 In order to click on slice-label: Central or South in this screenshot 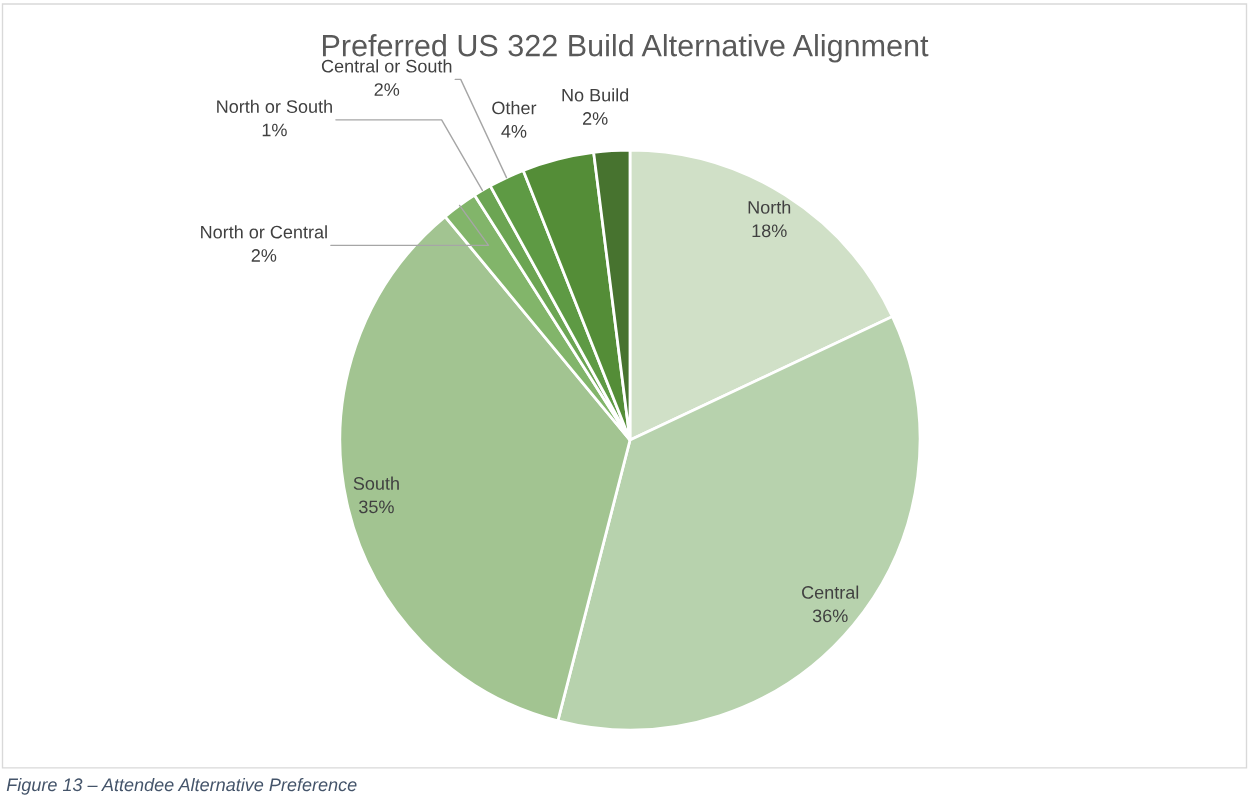, I will do `click(386, 66)`.